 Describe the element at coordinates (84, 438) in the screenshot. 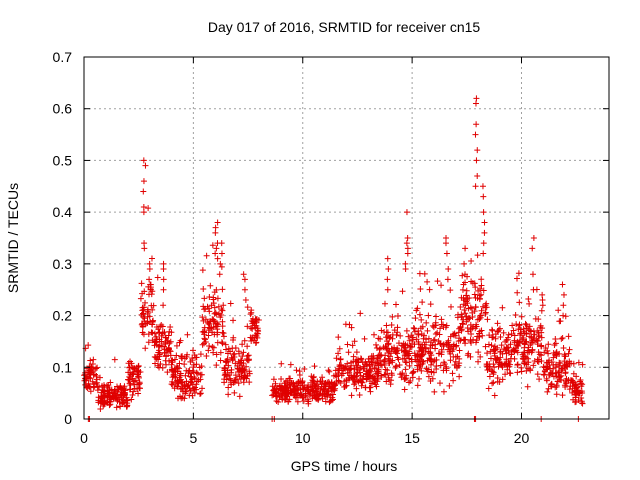

I see `x-tick-label: 0` at that location.